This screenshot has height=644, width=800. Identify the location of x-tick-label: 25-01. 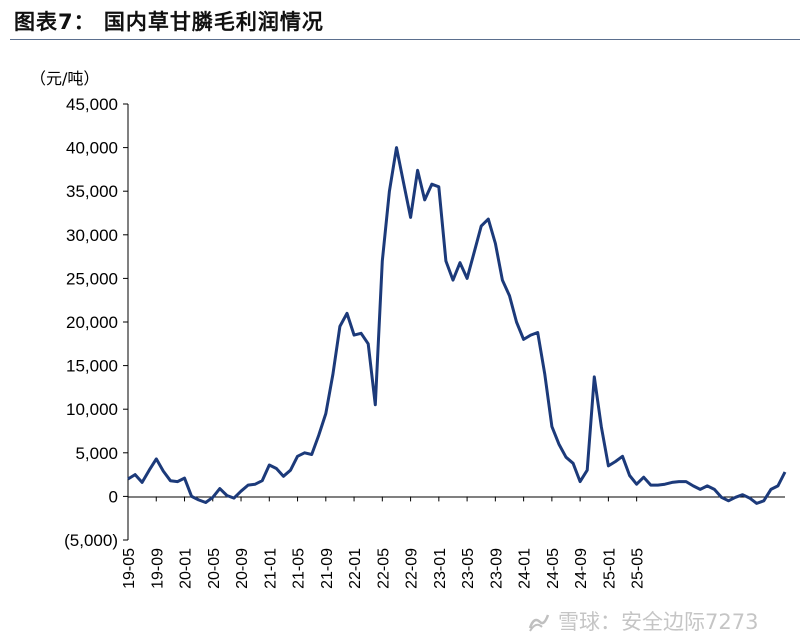
(609, 568).